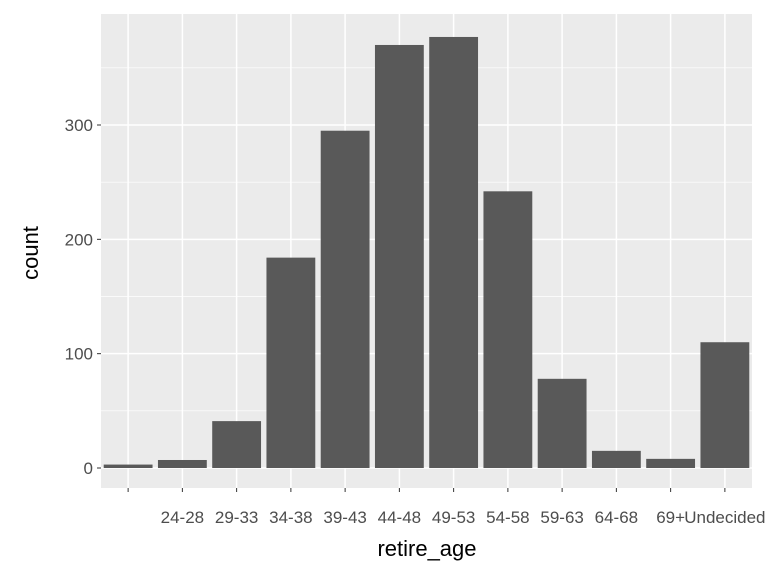 This screenshot has height=576, width=768. I want to click on x-tick-label: 34-38, so click(290, 517).